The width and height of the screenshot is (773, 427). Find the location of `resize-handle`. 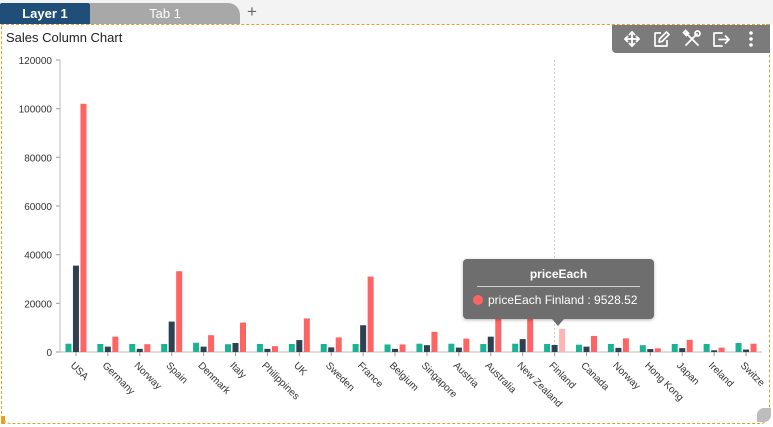

resize-handle is located at coordinates (764, 415).